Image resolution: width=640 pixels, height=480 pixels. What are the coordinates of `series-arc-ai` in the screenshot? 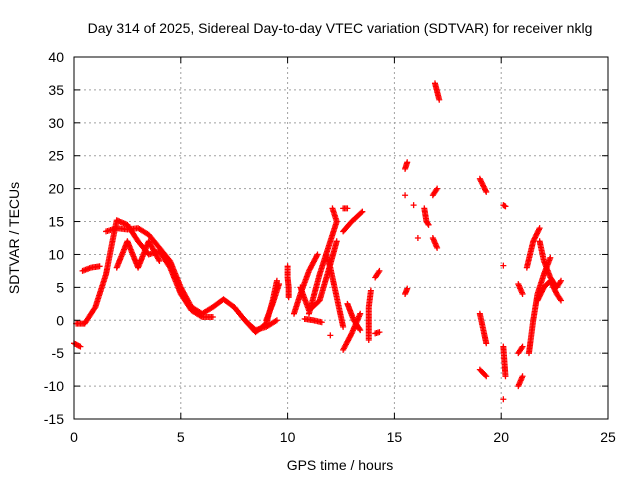 It's located at (503, 265).